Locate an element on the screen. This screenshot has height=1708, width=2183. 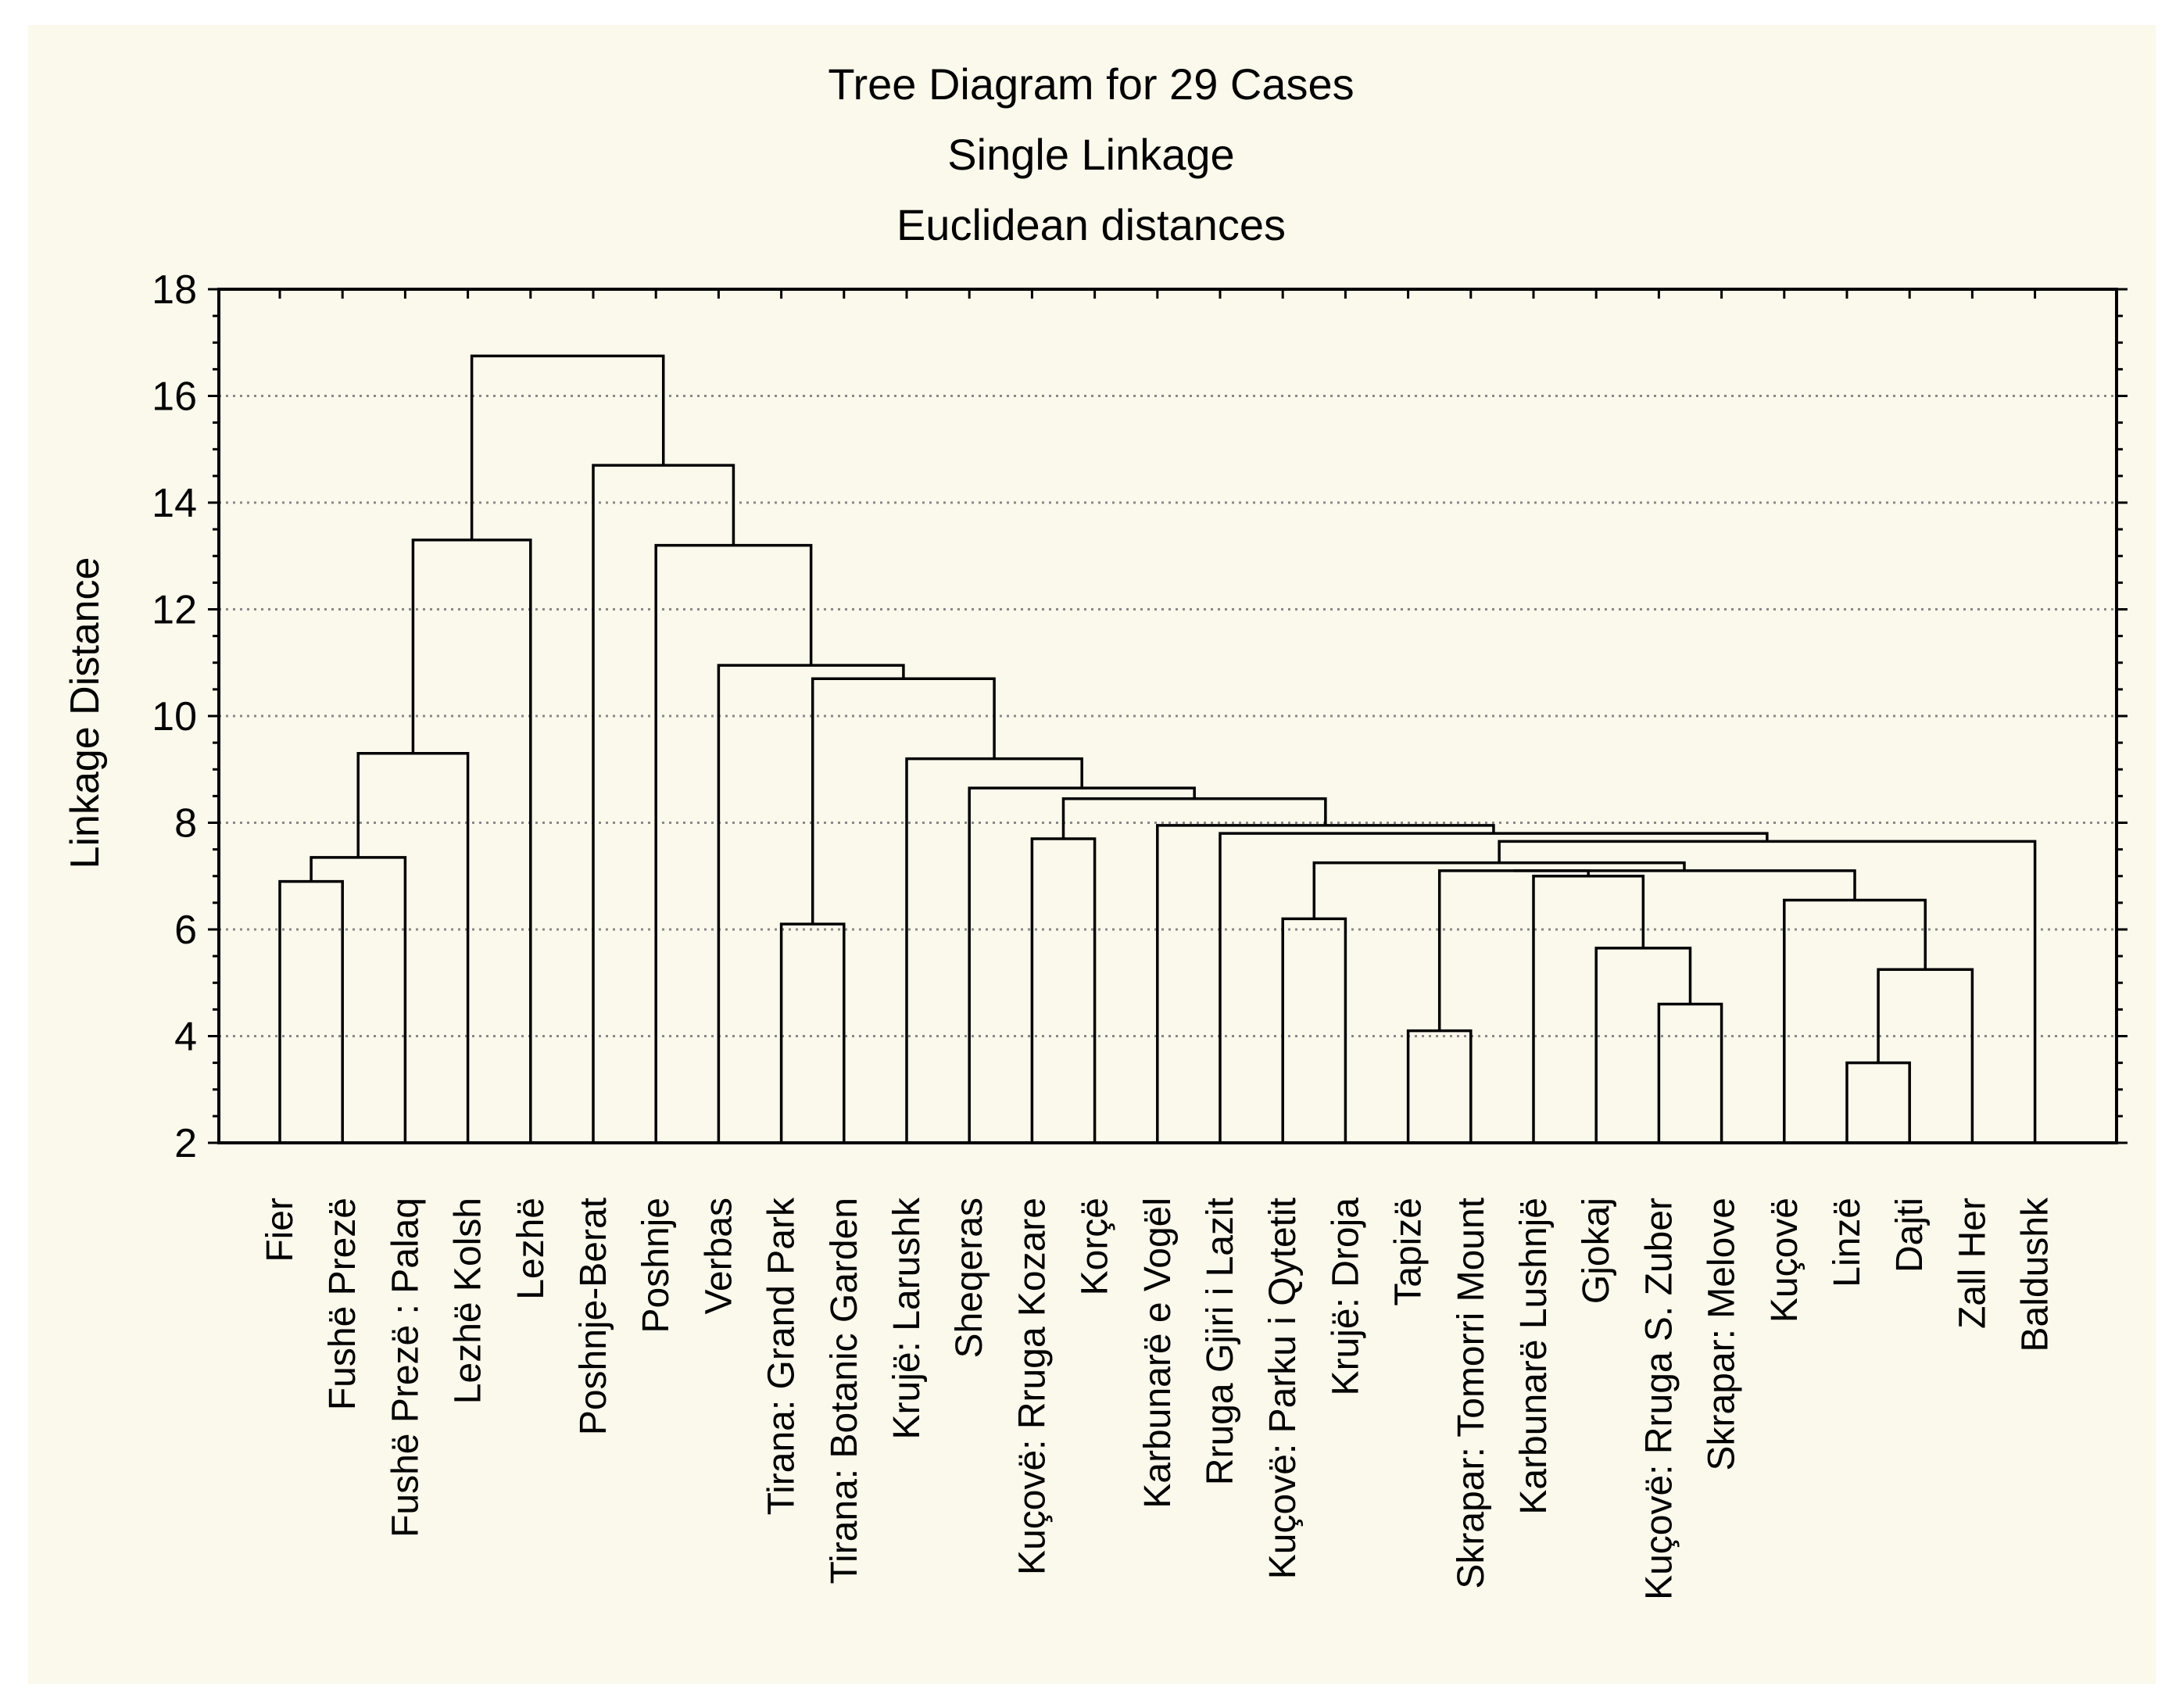
leaf-label: Poshnje-Berat is located at coordinates (593, 1316).